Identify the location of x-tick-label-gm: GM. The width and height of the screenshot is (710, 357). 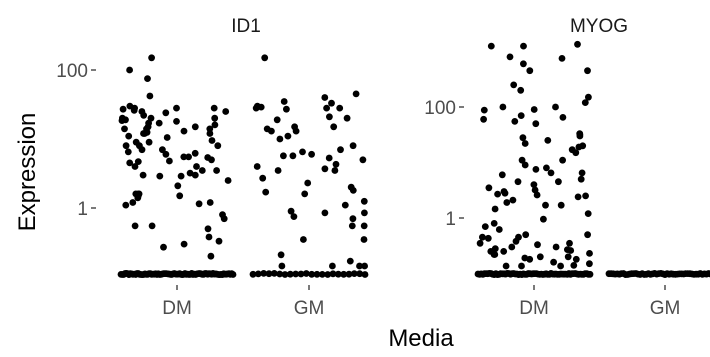
(665, 308).